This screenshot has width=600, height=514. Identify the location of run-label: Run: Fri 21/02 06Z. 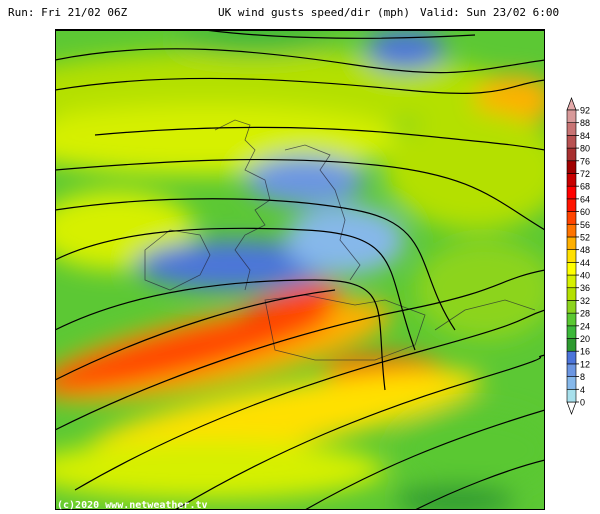
(68, 12).